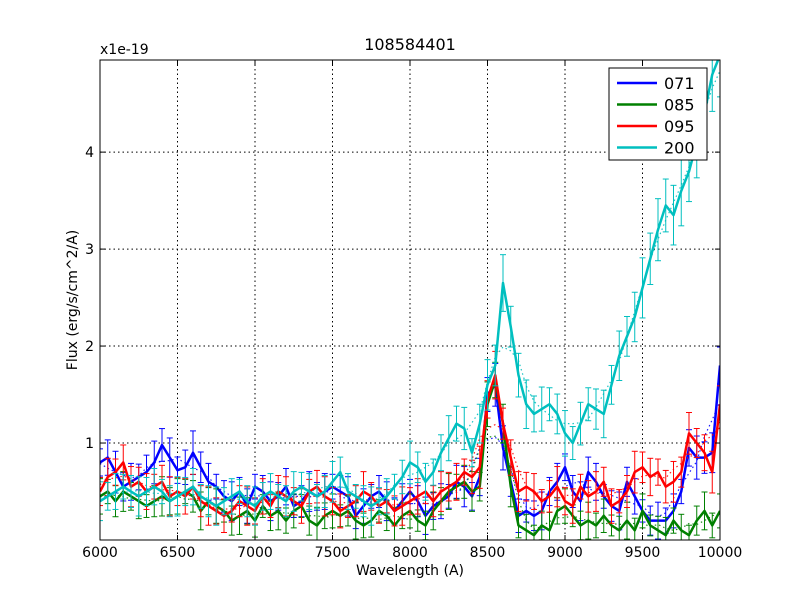 The width and height of the screenshot is (800, 600). Describe the element at coordinates (410, 571) in the screenshot. I see `x-axis-label: Wavelength (A)` at that location.